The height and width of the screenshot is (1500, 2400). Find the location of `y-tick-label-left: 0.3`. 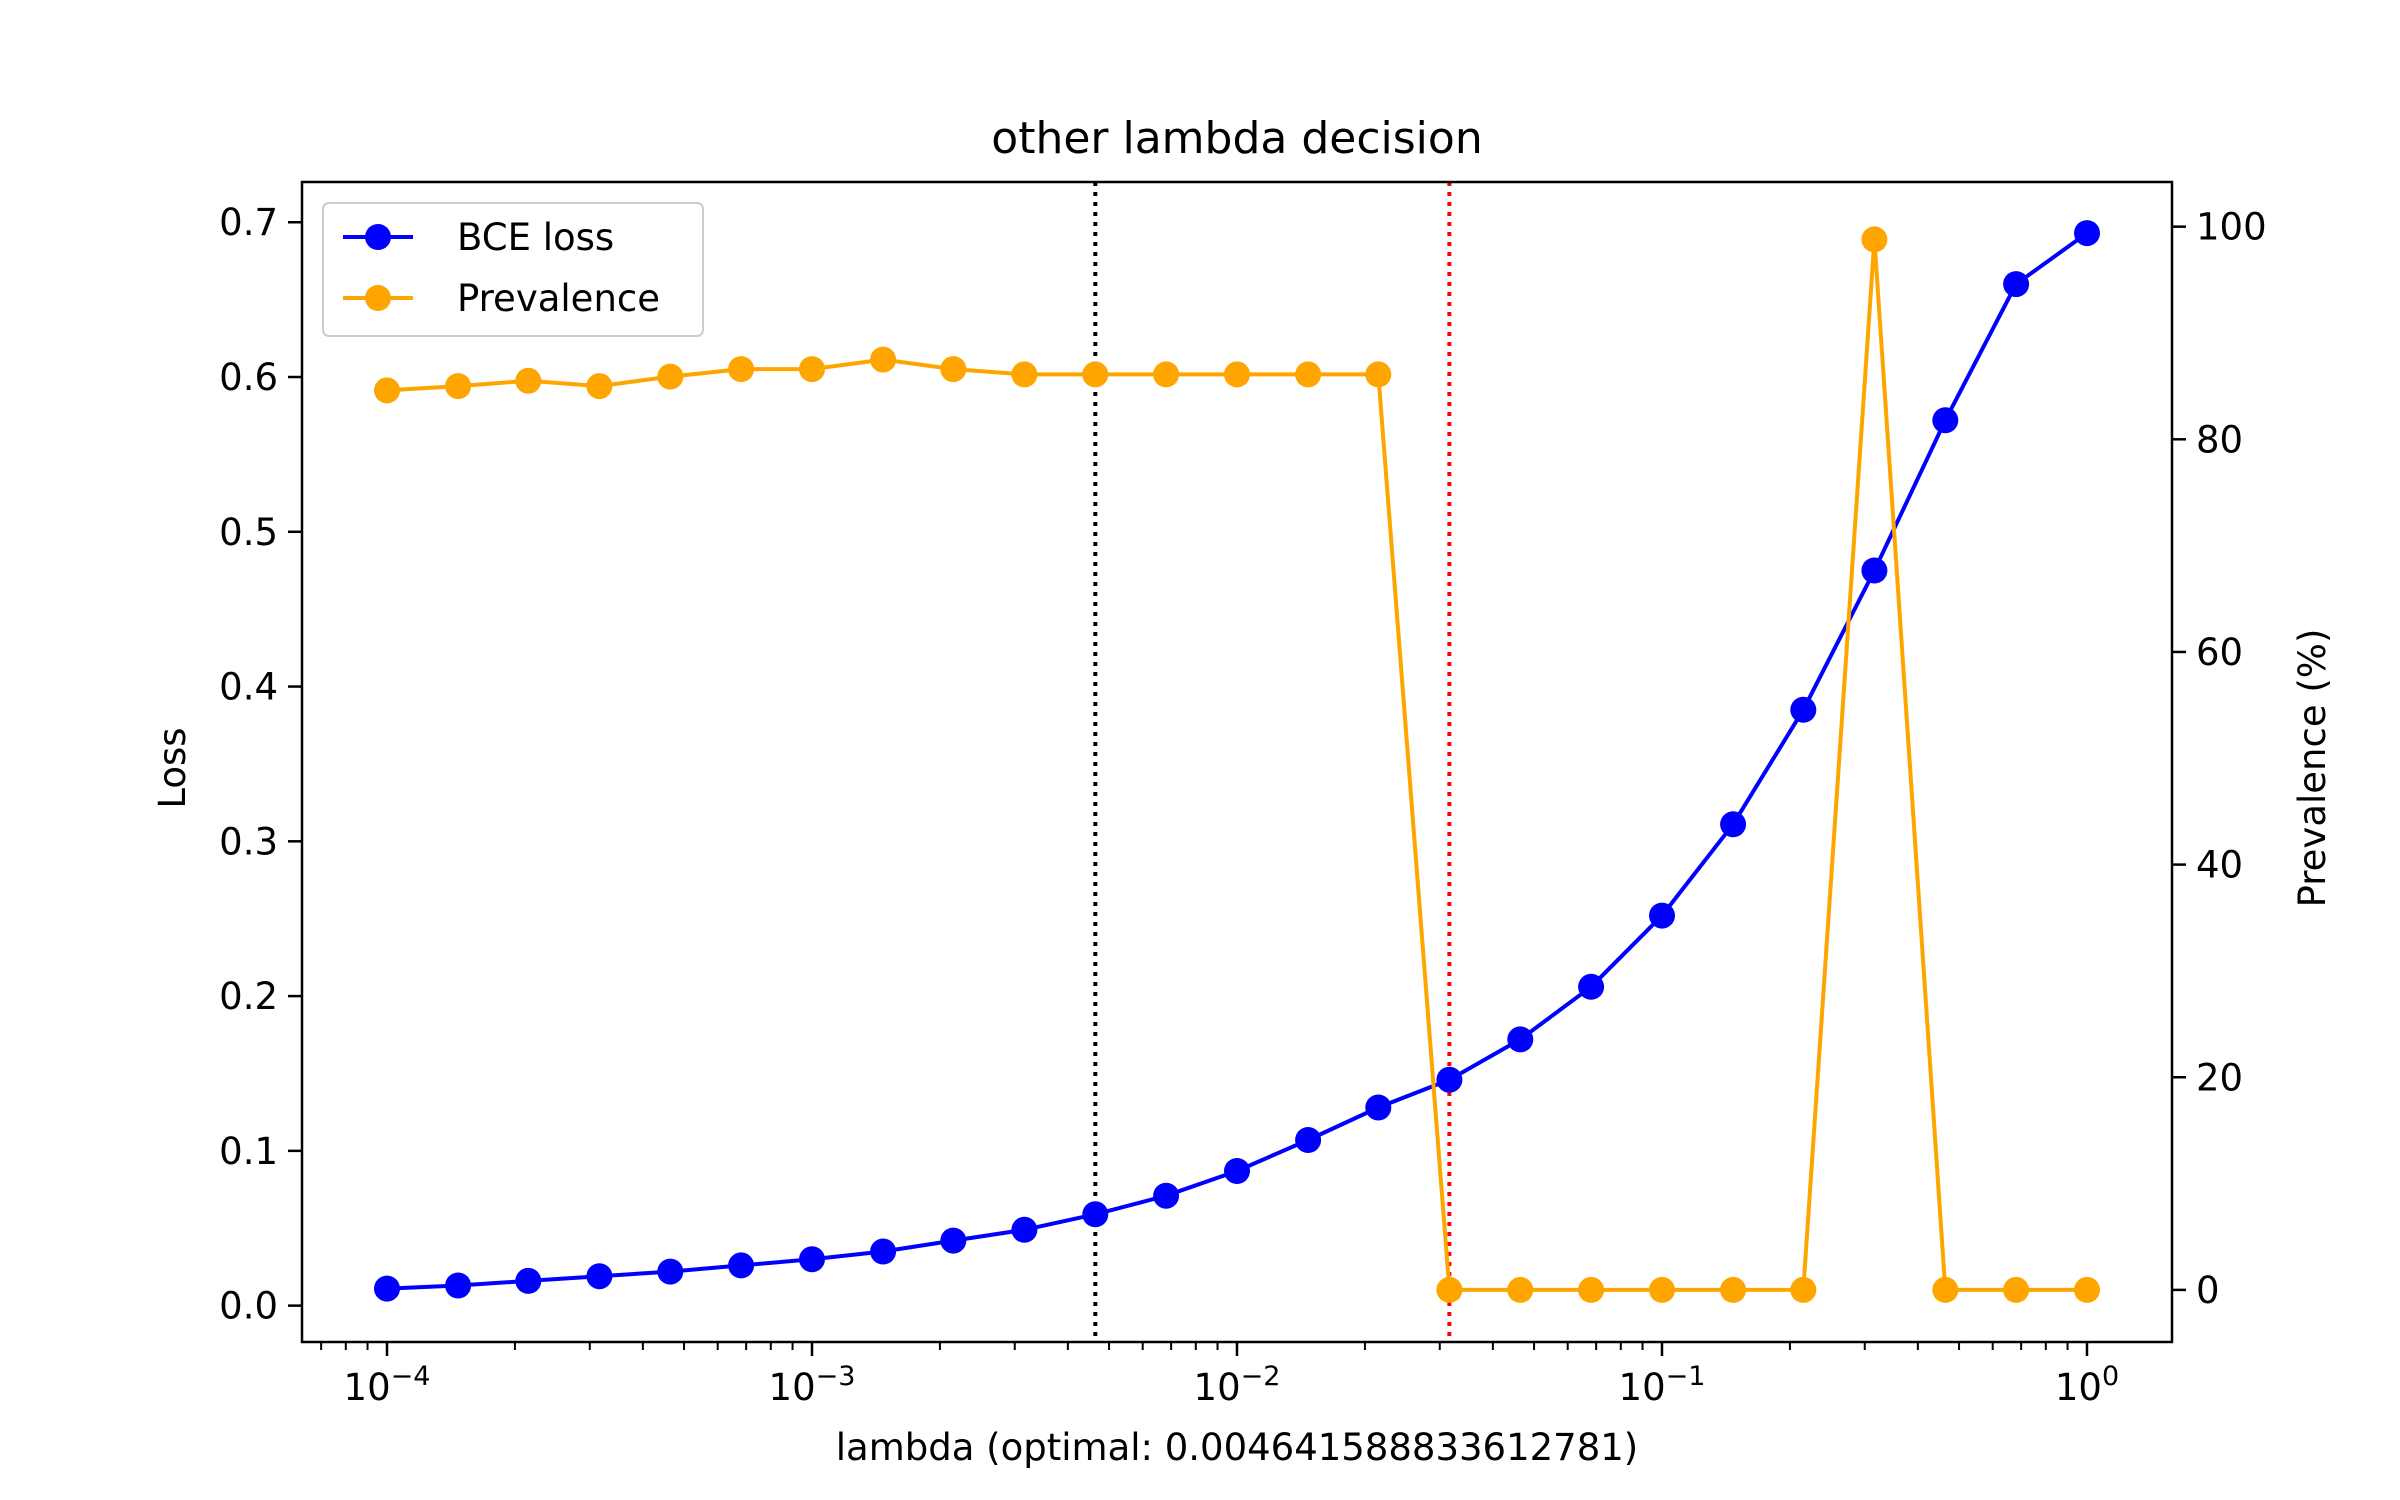

y-tick-label-left: 0.3 is located at coordinates (248, 841).